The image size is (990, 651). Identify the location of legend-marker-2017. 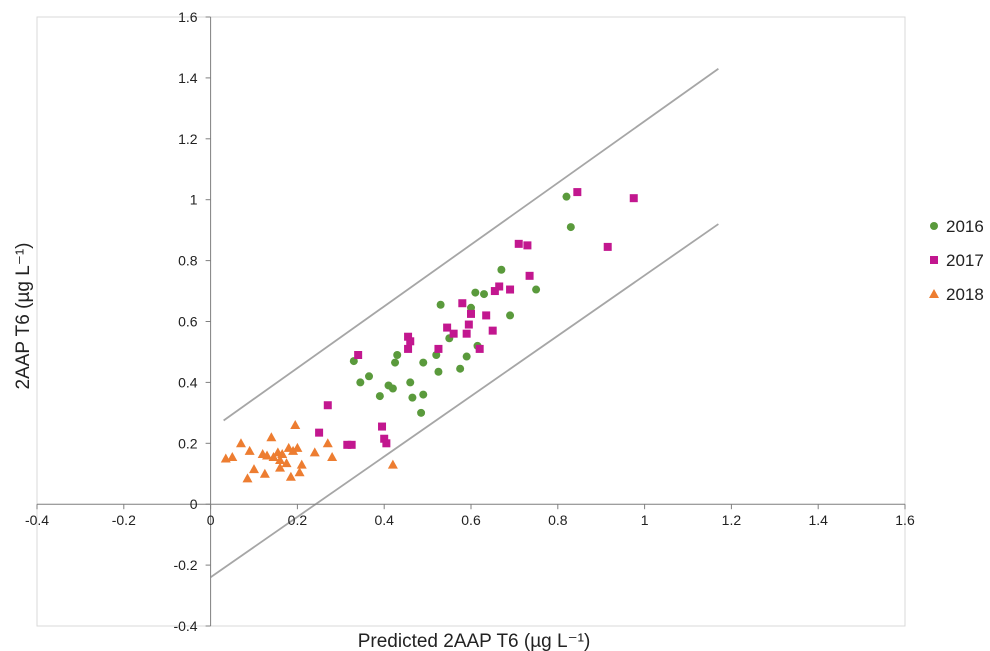
(934, 260).